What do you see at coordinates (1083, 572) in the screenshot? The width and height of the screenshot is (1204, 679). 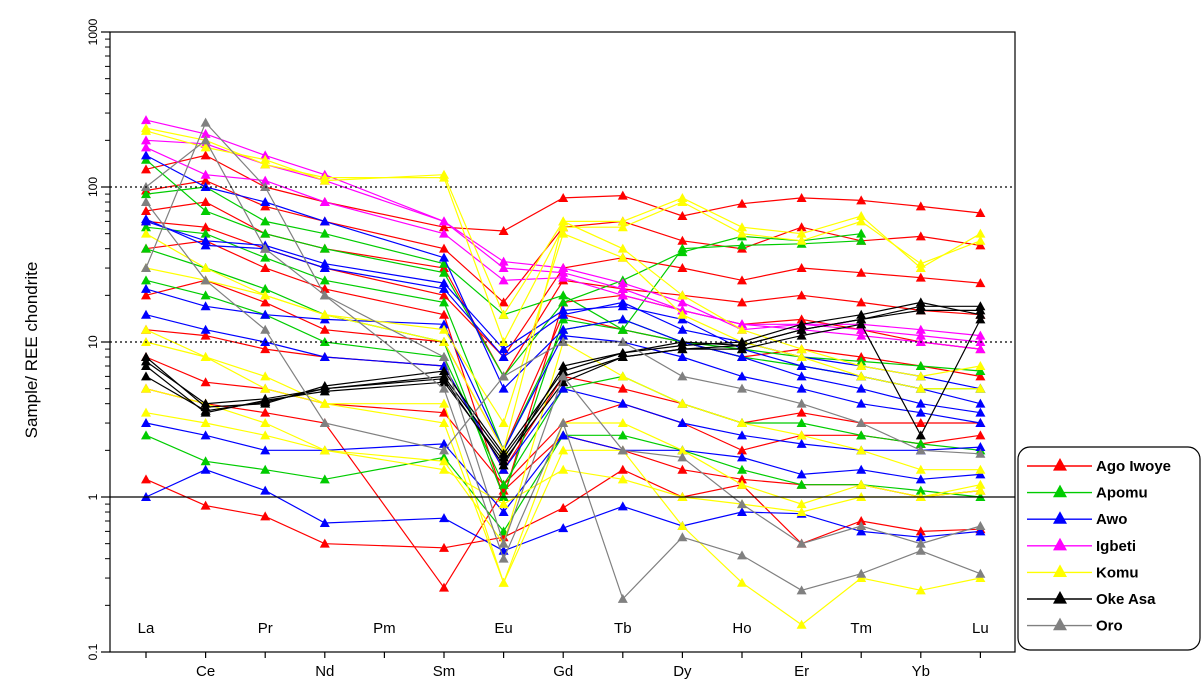 I see `legend-item-komu: Komu` at bounding box center [1083, 572].